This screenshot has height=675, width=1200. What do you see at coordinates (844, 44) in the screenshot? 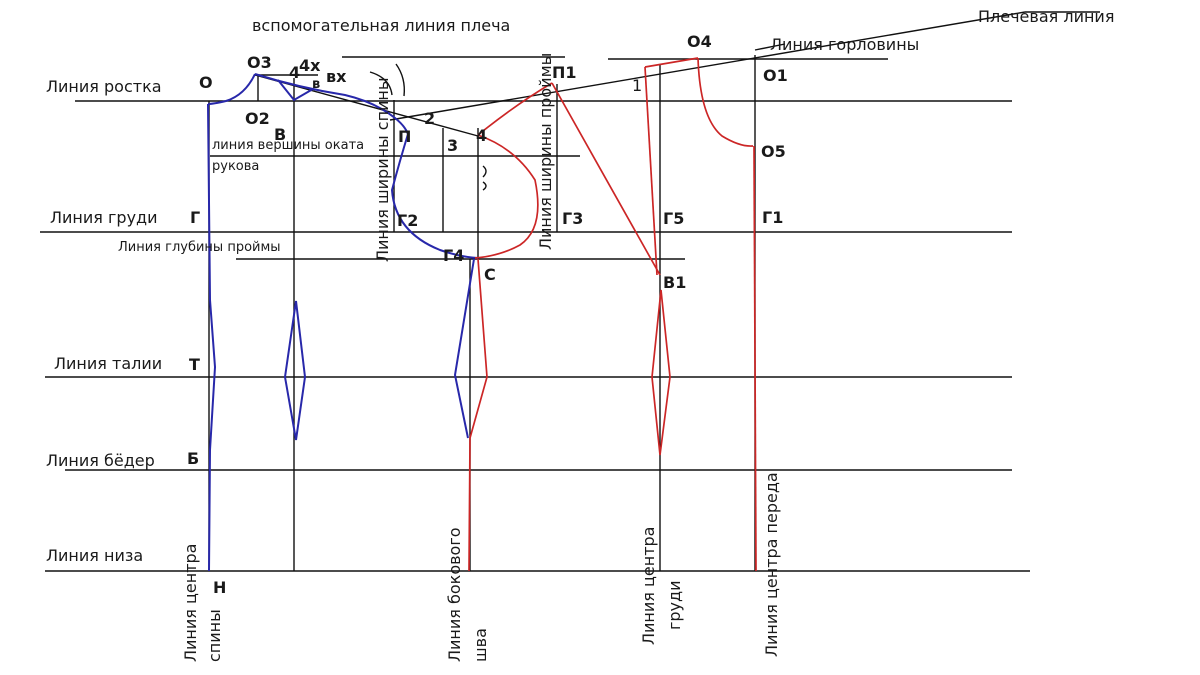
I see `label-gorloviny: Линия горловины` at bounding box center [844, 44].